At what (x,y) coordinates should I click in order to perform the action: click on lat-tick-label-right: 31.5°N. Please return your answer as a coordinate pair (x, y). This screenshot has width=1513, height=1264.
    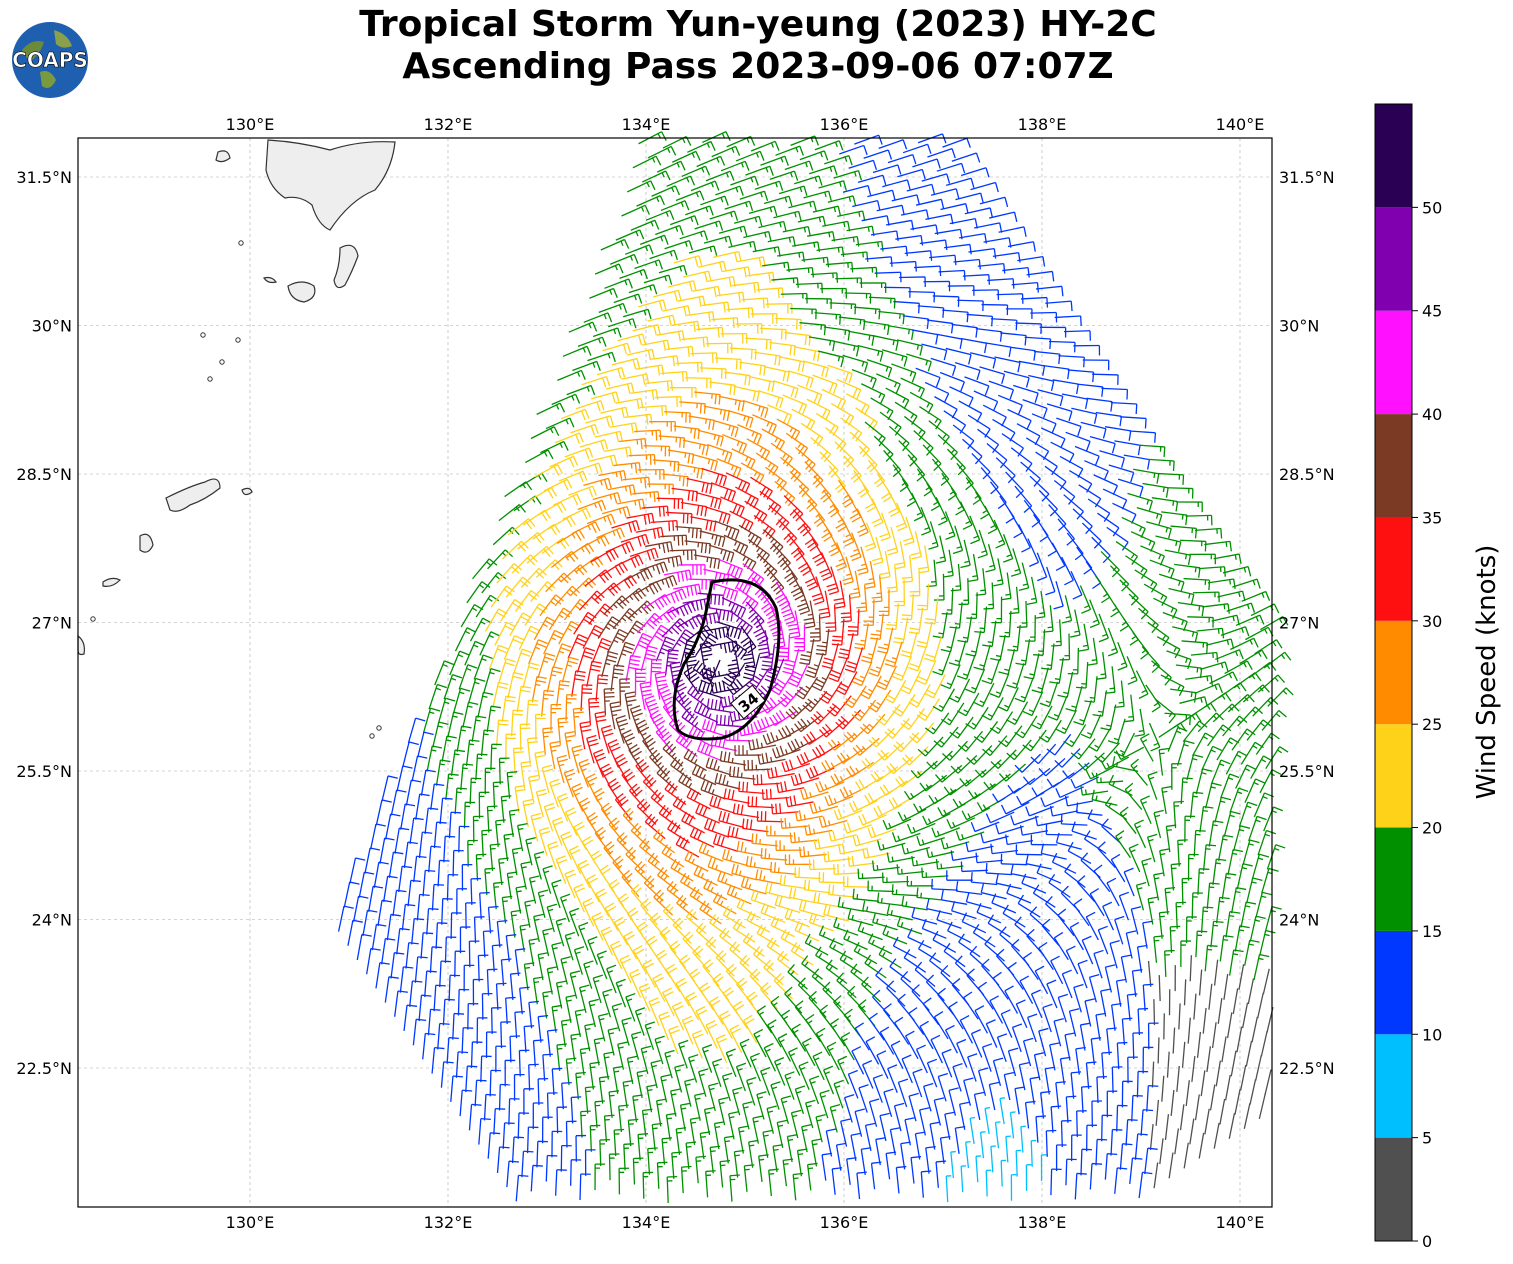
    Looking at the image, I should click on (1307, 177).